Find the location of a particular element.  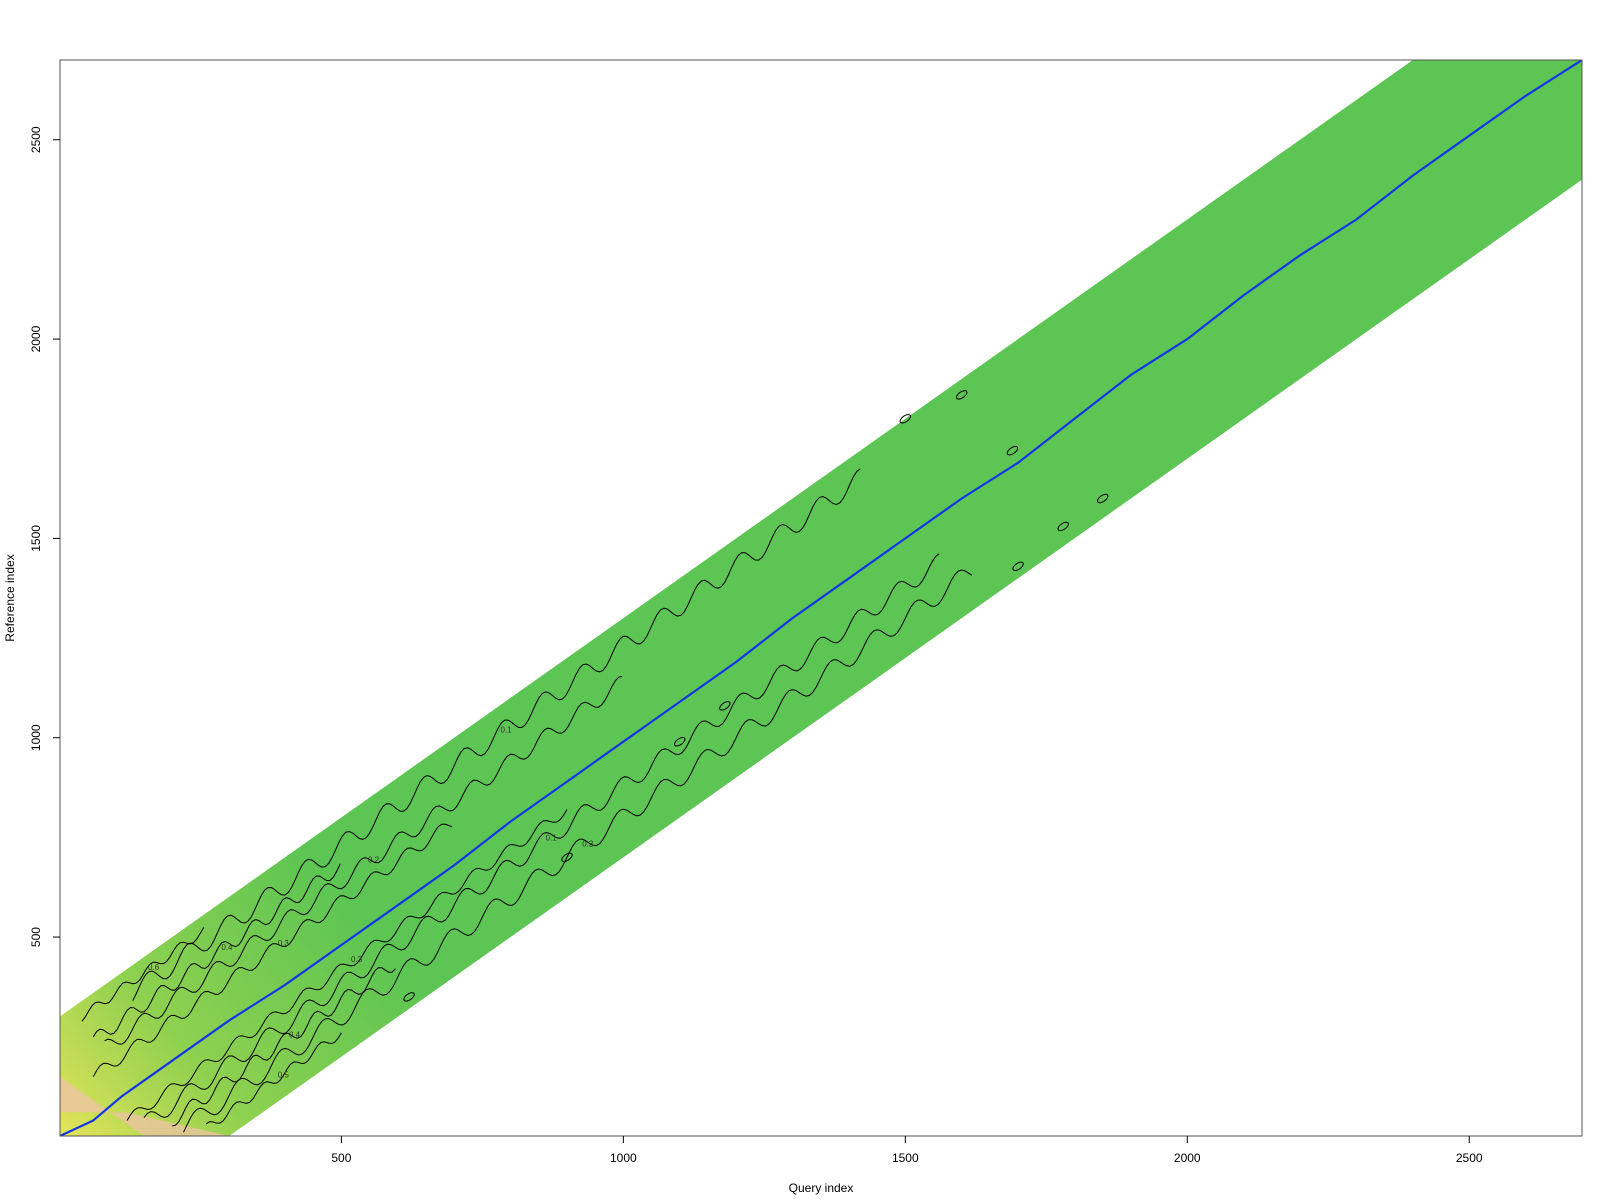

y-tick-label: 2000 is located at coordinates (36, 338).